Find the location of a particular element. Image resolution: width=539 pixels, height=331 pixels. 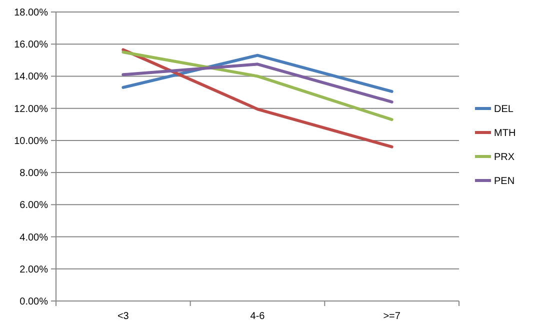

legend-label: PEN is located at coordinates (504, 181).